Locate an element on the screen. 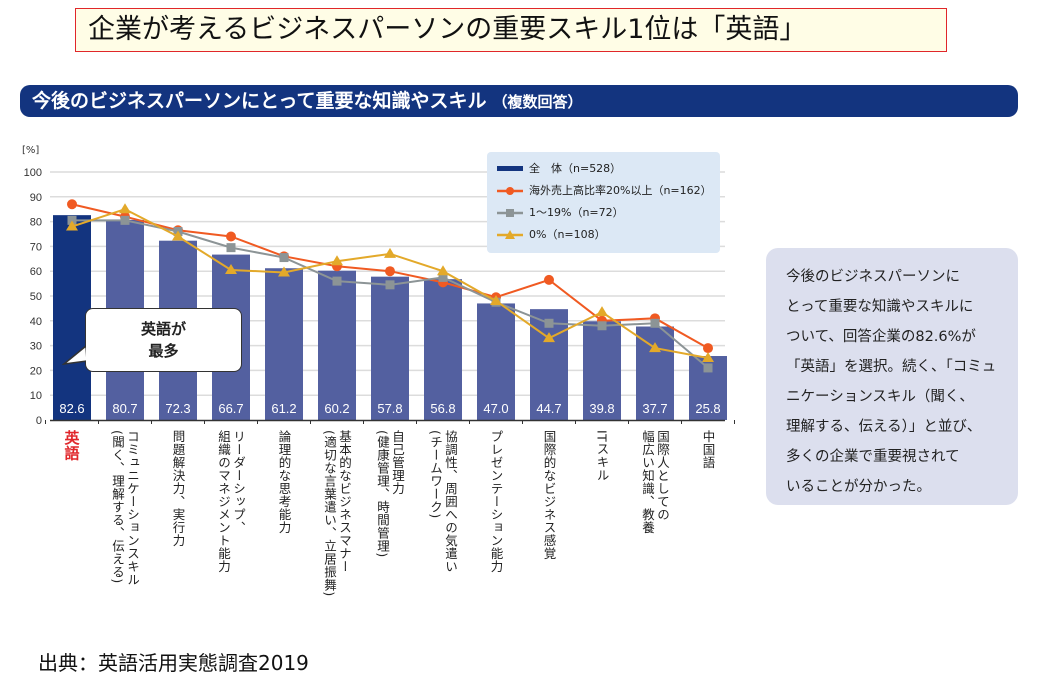 The width and height of the screenshot is (1038, 692). x-tick-label: 国際的なビジネス感覚 is located at coordinates (549, 495).